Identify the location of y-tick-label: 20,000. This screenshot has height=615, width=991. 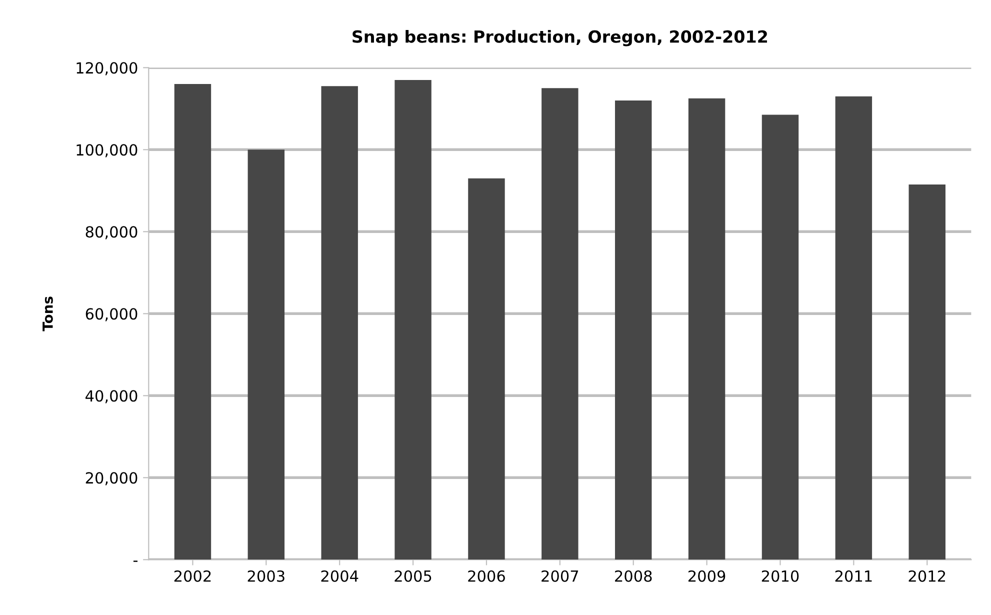
(112, 479).